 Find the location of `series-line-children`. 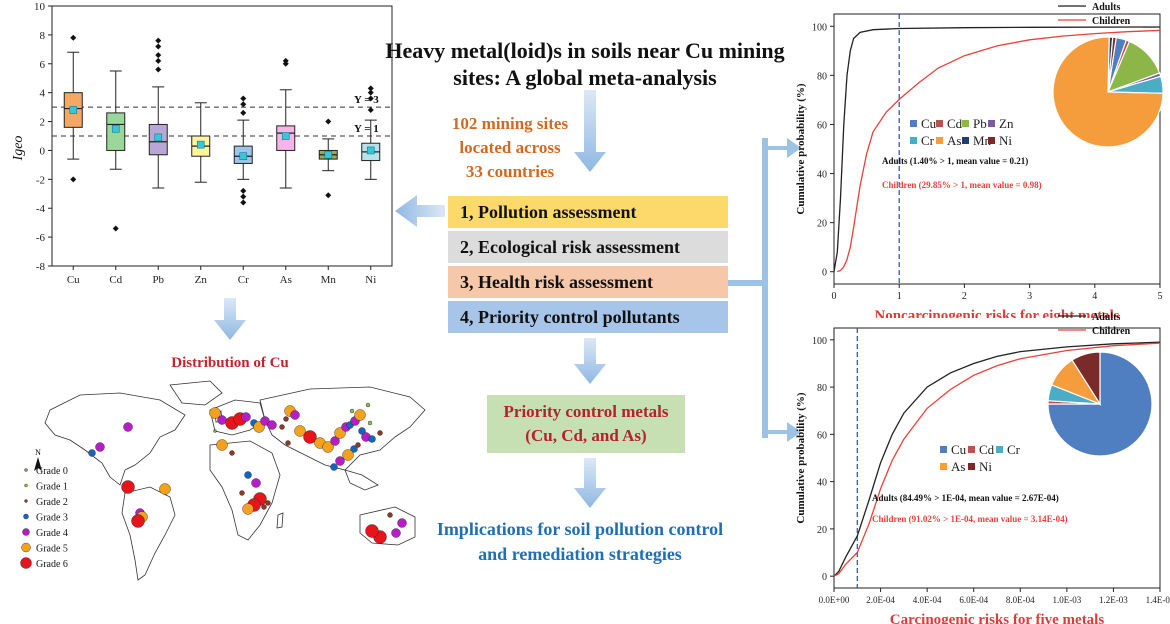

series-line-children is located at coordinates (999, 151).